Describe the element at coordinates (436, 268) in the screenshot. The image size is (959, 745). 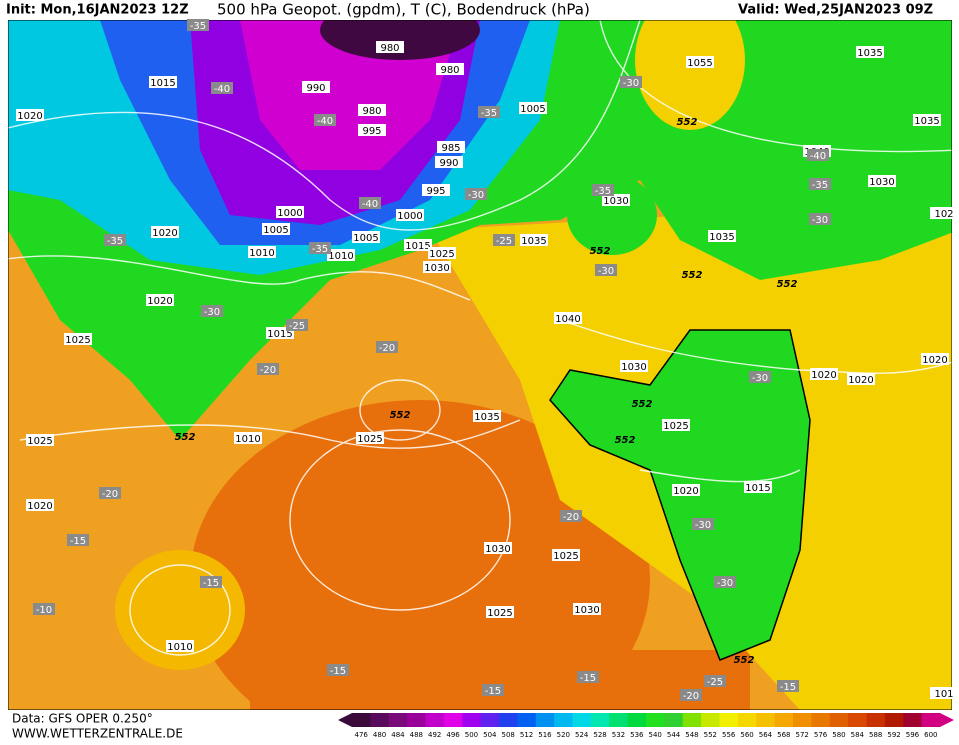
I see `isobar-label-text: 1030` at that location.